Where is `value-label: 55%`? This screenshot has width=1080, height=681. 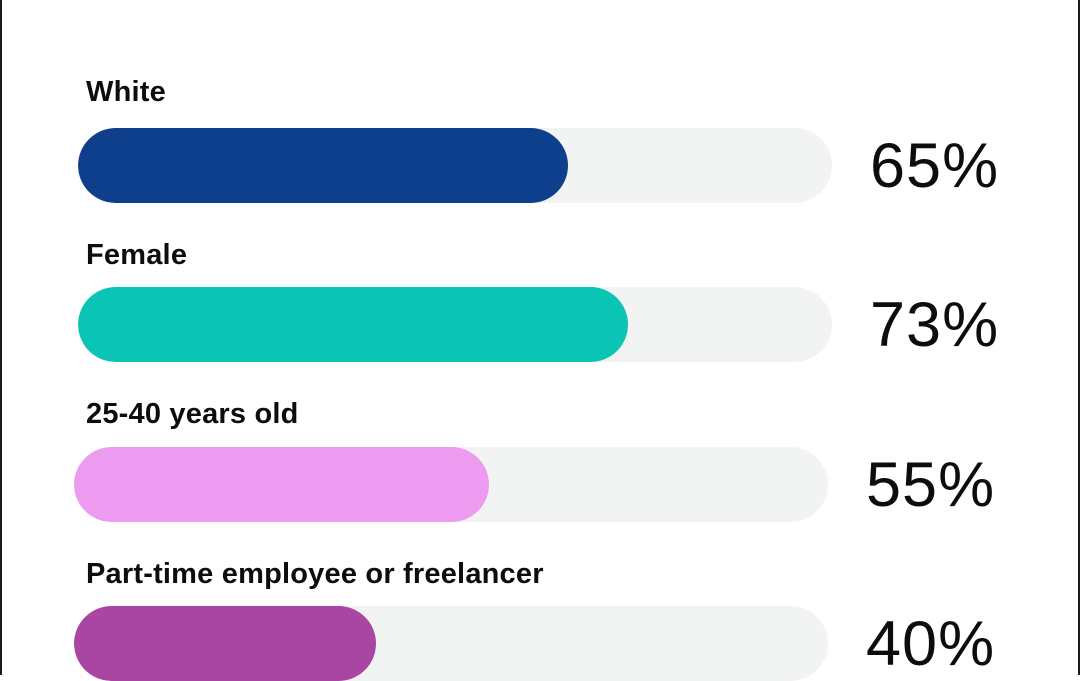 value-label: 55% is located at coordinates (931, 485).